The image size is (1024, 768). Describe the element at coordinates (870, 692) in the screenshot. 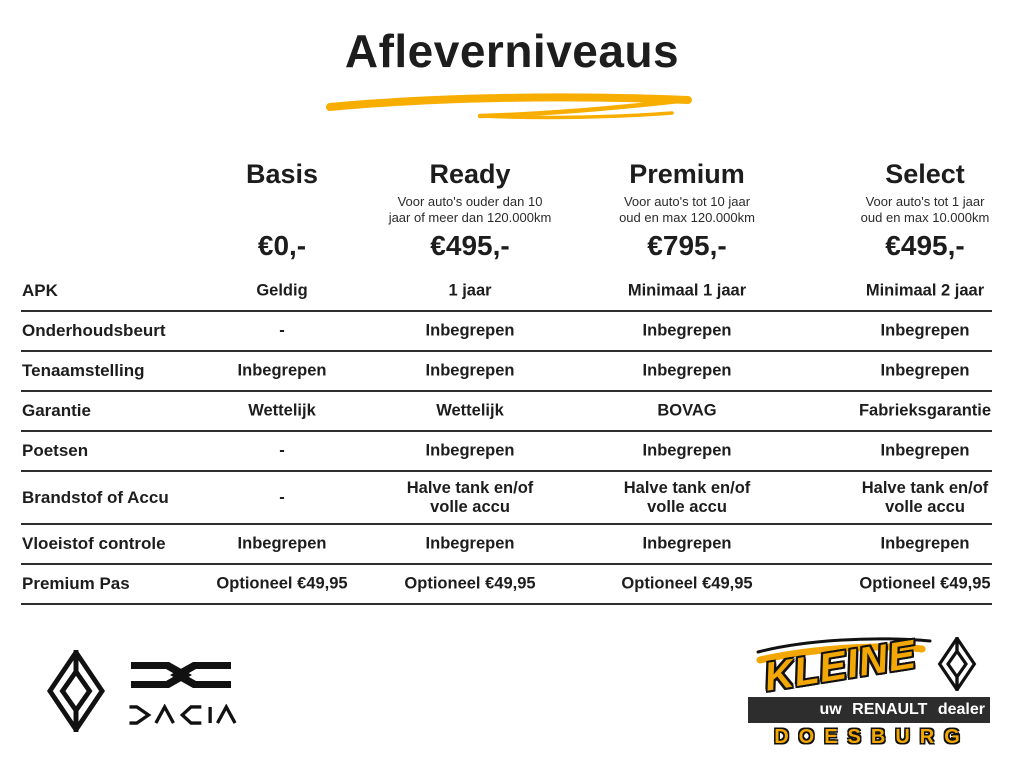

I see `dealer-logo: uw RENAULT dealer KLEINE DOESBURG` at that location.